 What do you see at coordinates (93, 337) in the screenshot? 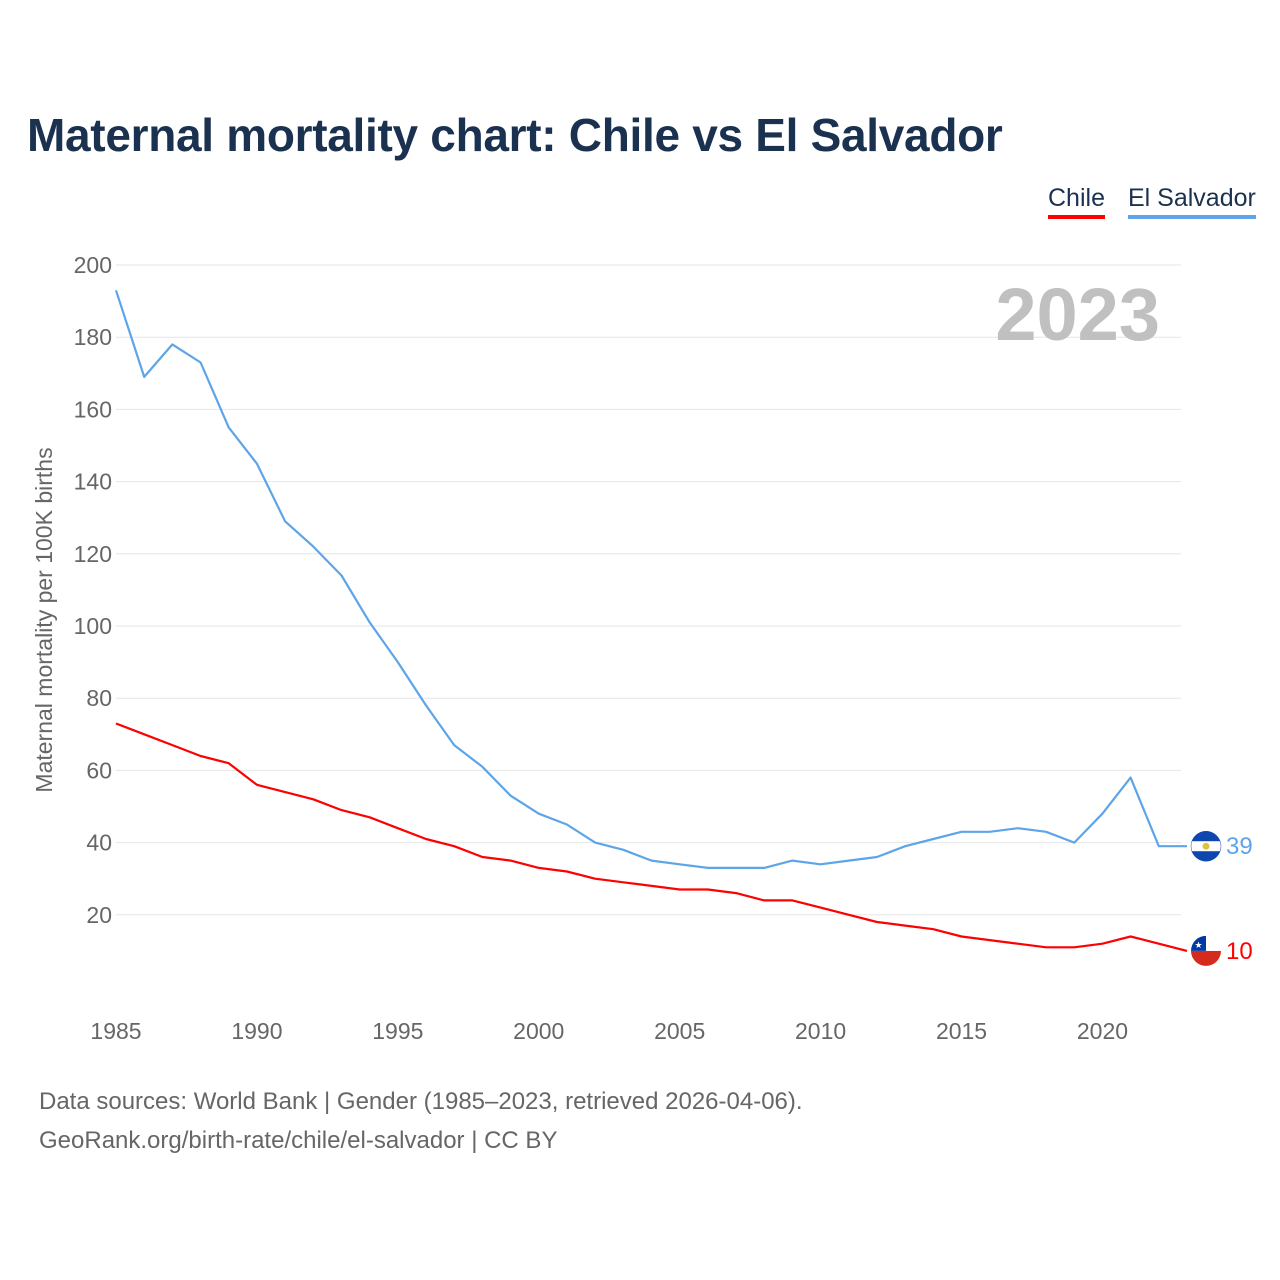
I see `y-tick-label: 180` at bounding box center [93, 337].